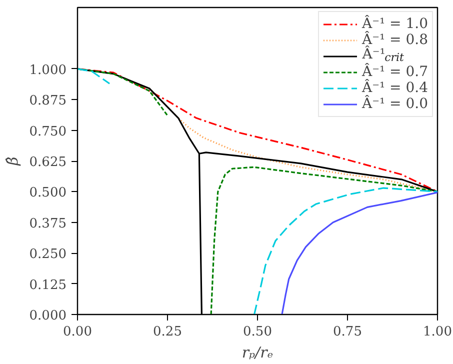  What do you see at coordinates (47, 101) in the screenshot?
I see `y-tick-label: 0.875` at bounding box center [47, 101].